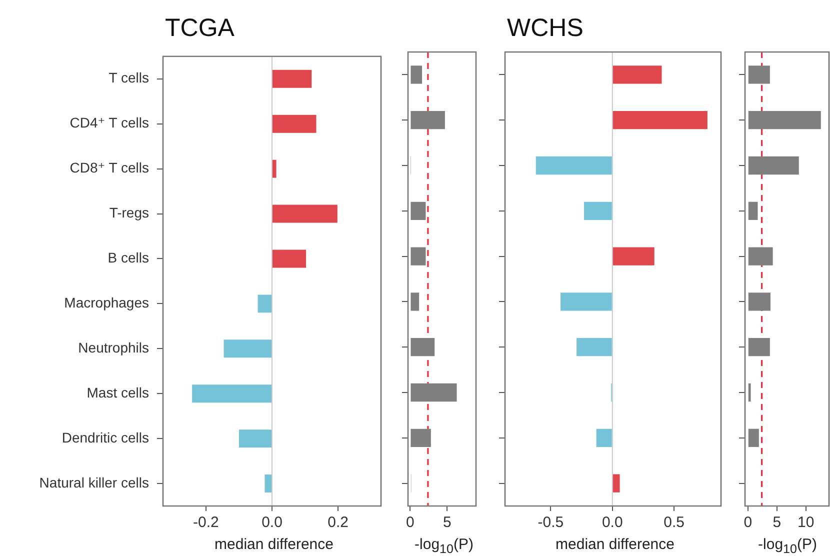  I want to click on y-tick-label: CD4⁺ T cells, so click(109, 122).